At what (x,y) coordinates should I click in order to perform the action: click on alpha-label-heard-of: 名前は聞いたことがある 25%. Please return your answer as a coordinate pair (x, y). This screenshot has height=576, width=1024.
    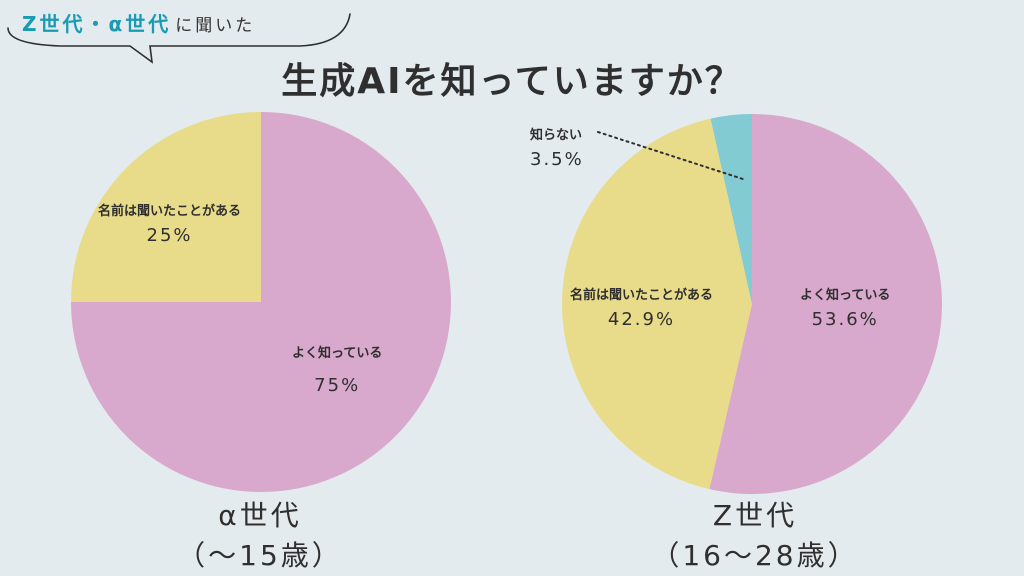
    Looking at the image, I should click on (169, 223).